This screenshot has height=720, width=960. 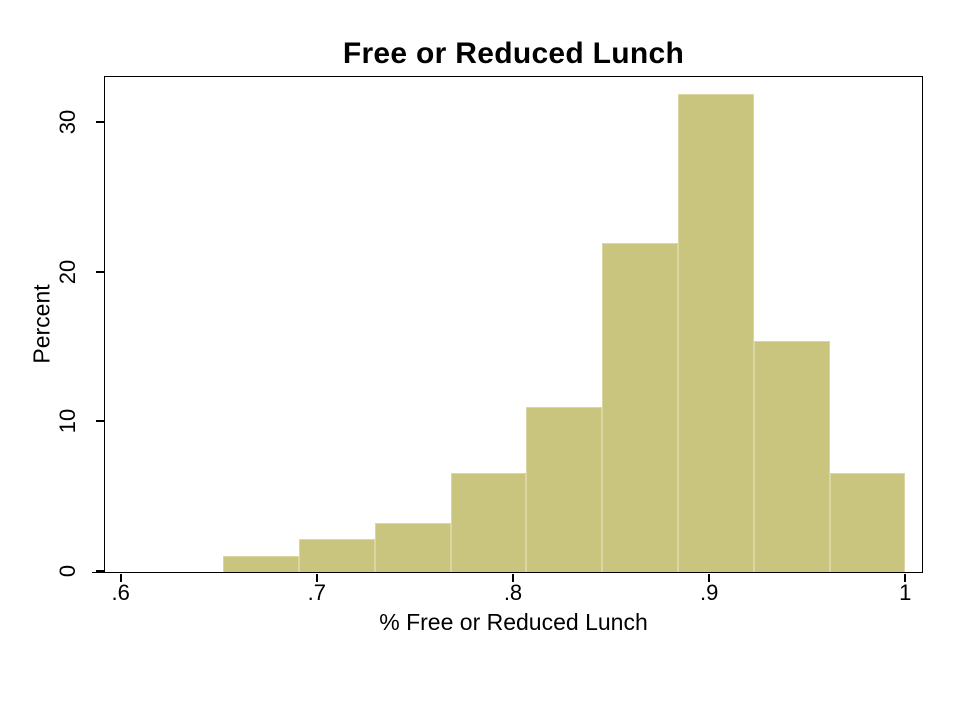 I want to click on x-axis-extension-line, so click(x=98, y=572).